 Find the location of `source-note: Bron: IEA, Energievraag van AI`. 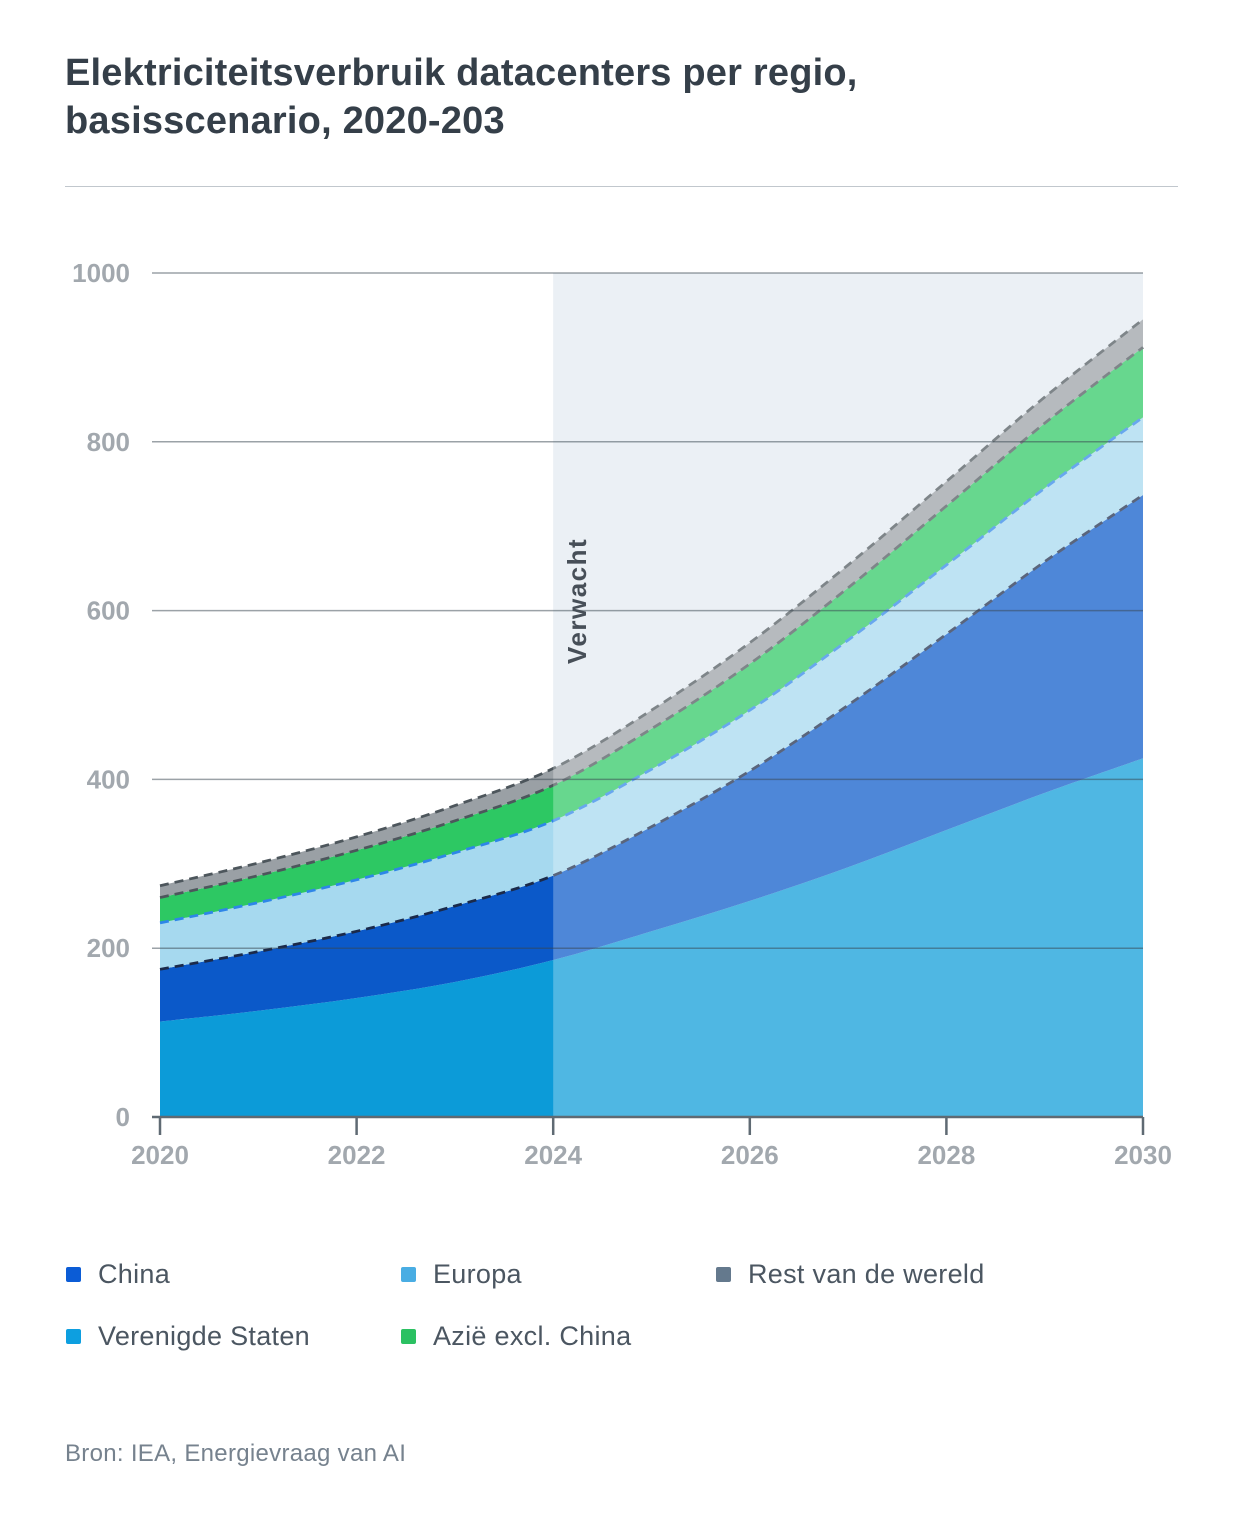

source-note: Bron: IEA, Energievraag van AI is located at coordinates (236, 1453).